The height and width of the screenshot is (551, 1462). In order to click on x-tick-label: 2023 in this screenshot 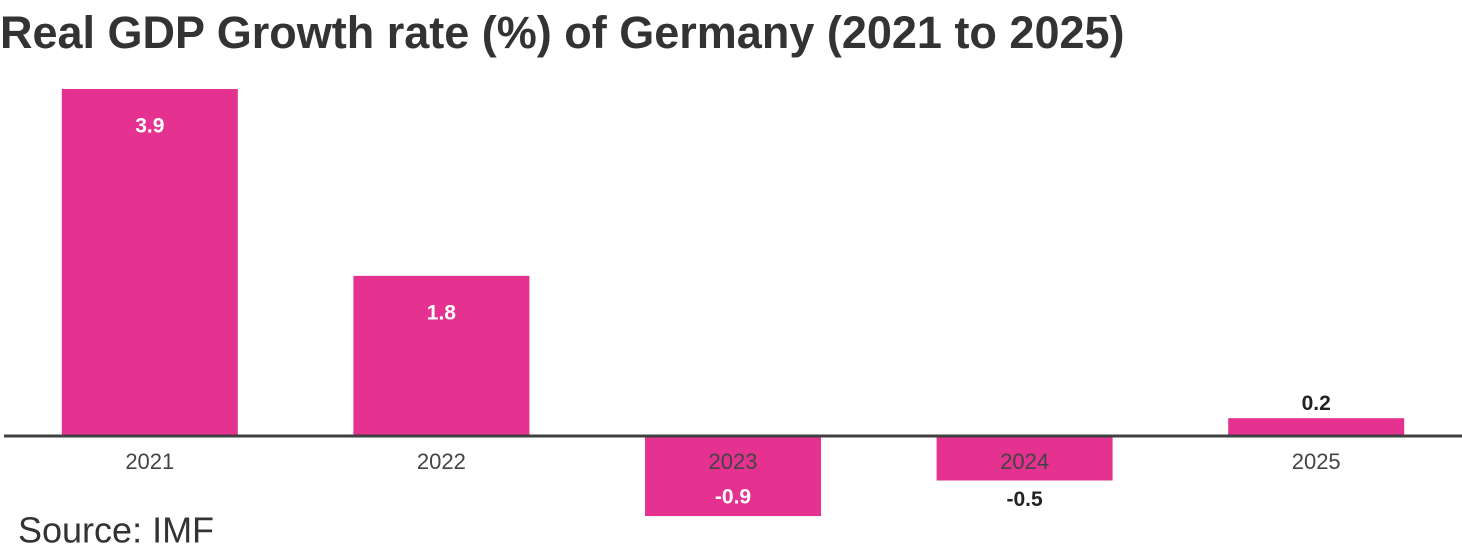, I will do `click(733, 461)`.